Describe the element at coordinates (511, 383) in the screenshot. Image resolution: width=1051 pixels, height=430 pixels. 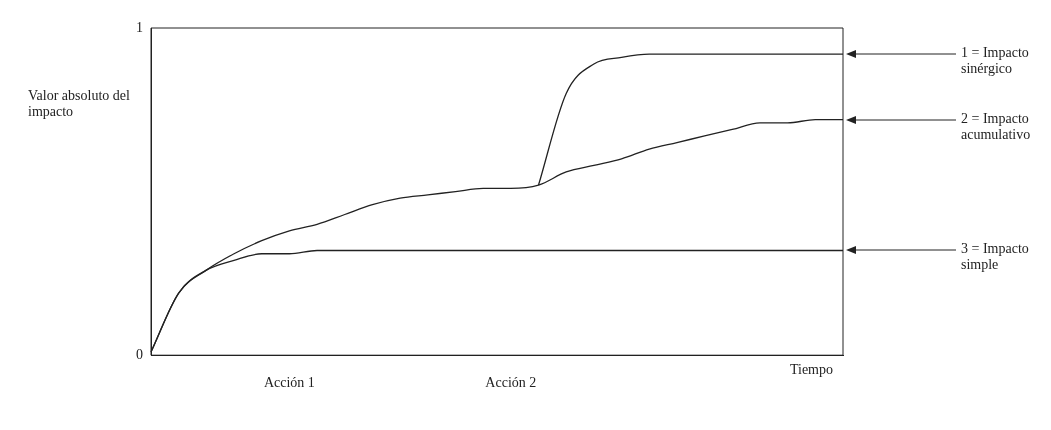
I see `x-tick-label: Acción 2` at that location.